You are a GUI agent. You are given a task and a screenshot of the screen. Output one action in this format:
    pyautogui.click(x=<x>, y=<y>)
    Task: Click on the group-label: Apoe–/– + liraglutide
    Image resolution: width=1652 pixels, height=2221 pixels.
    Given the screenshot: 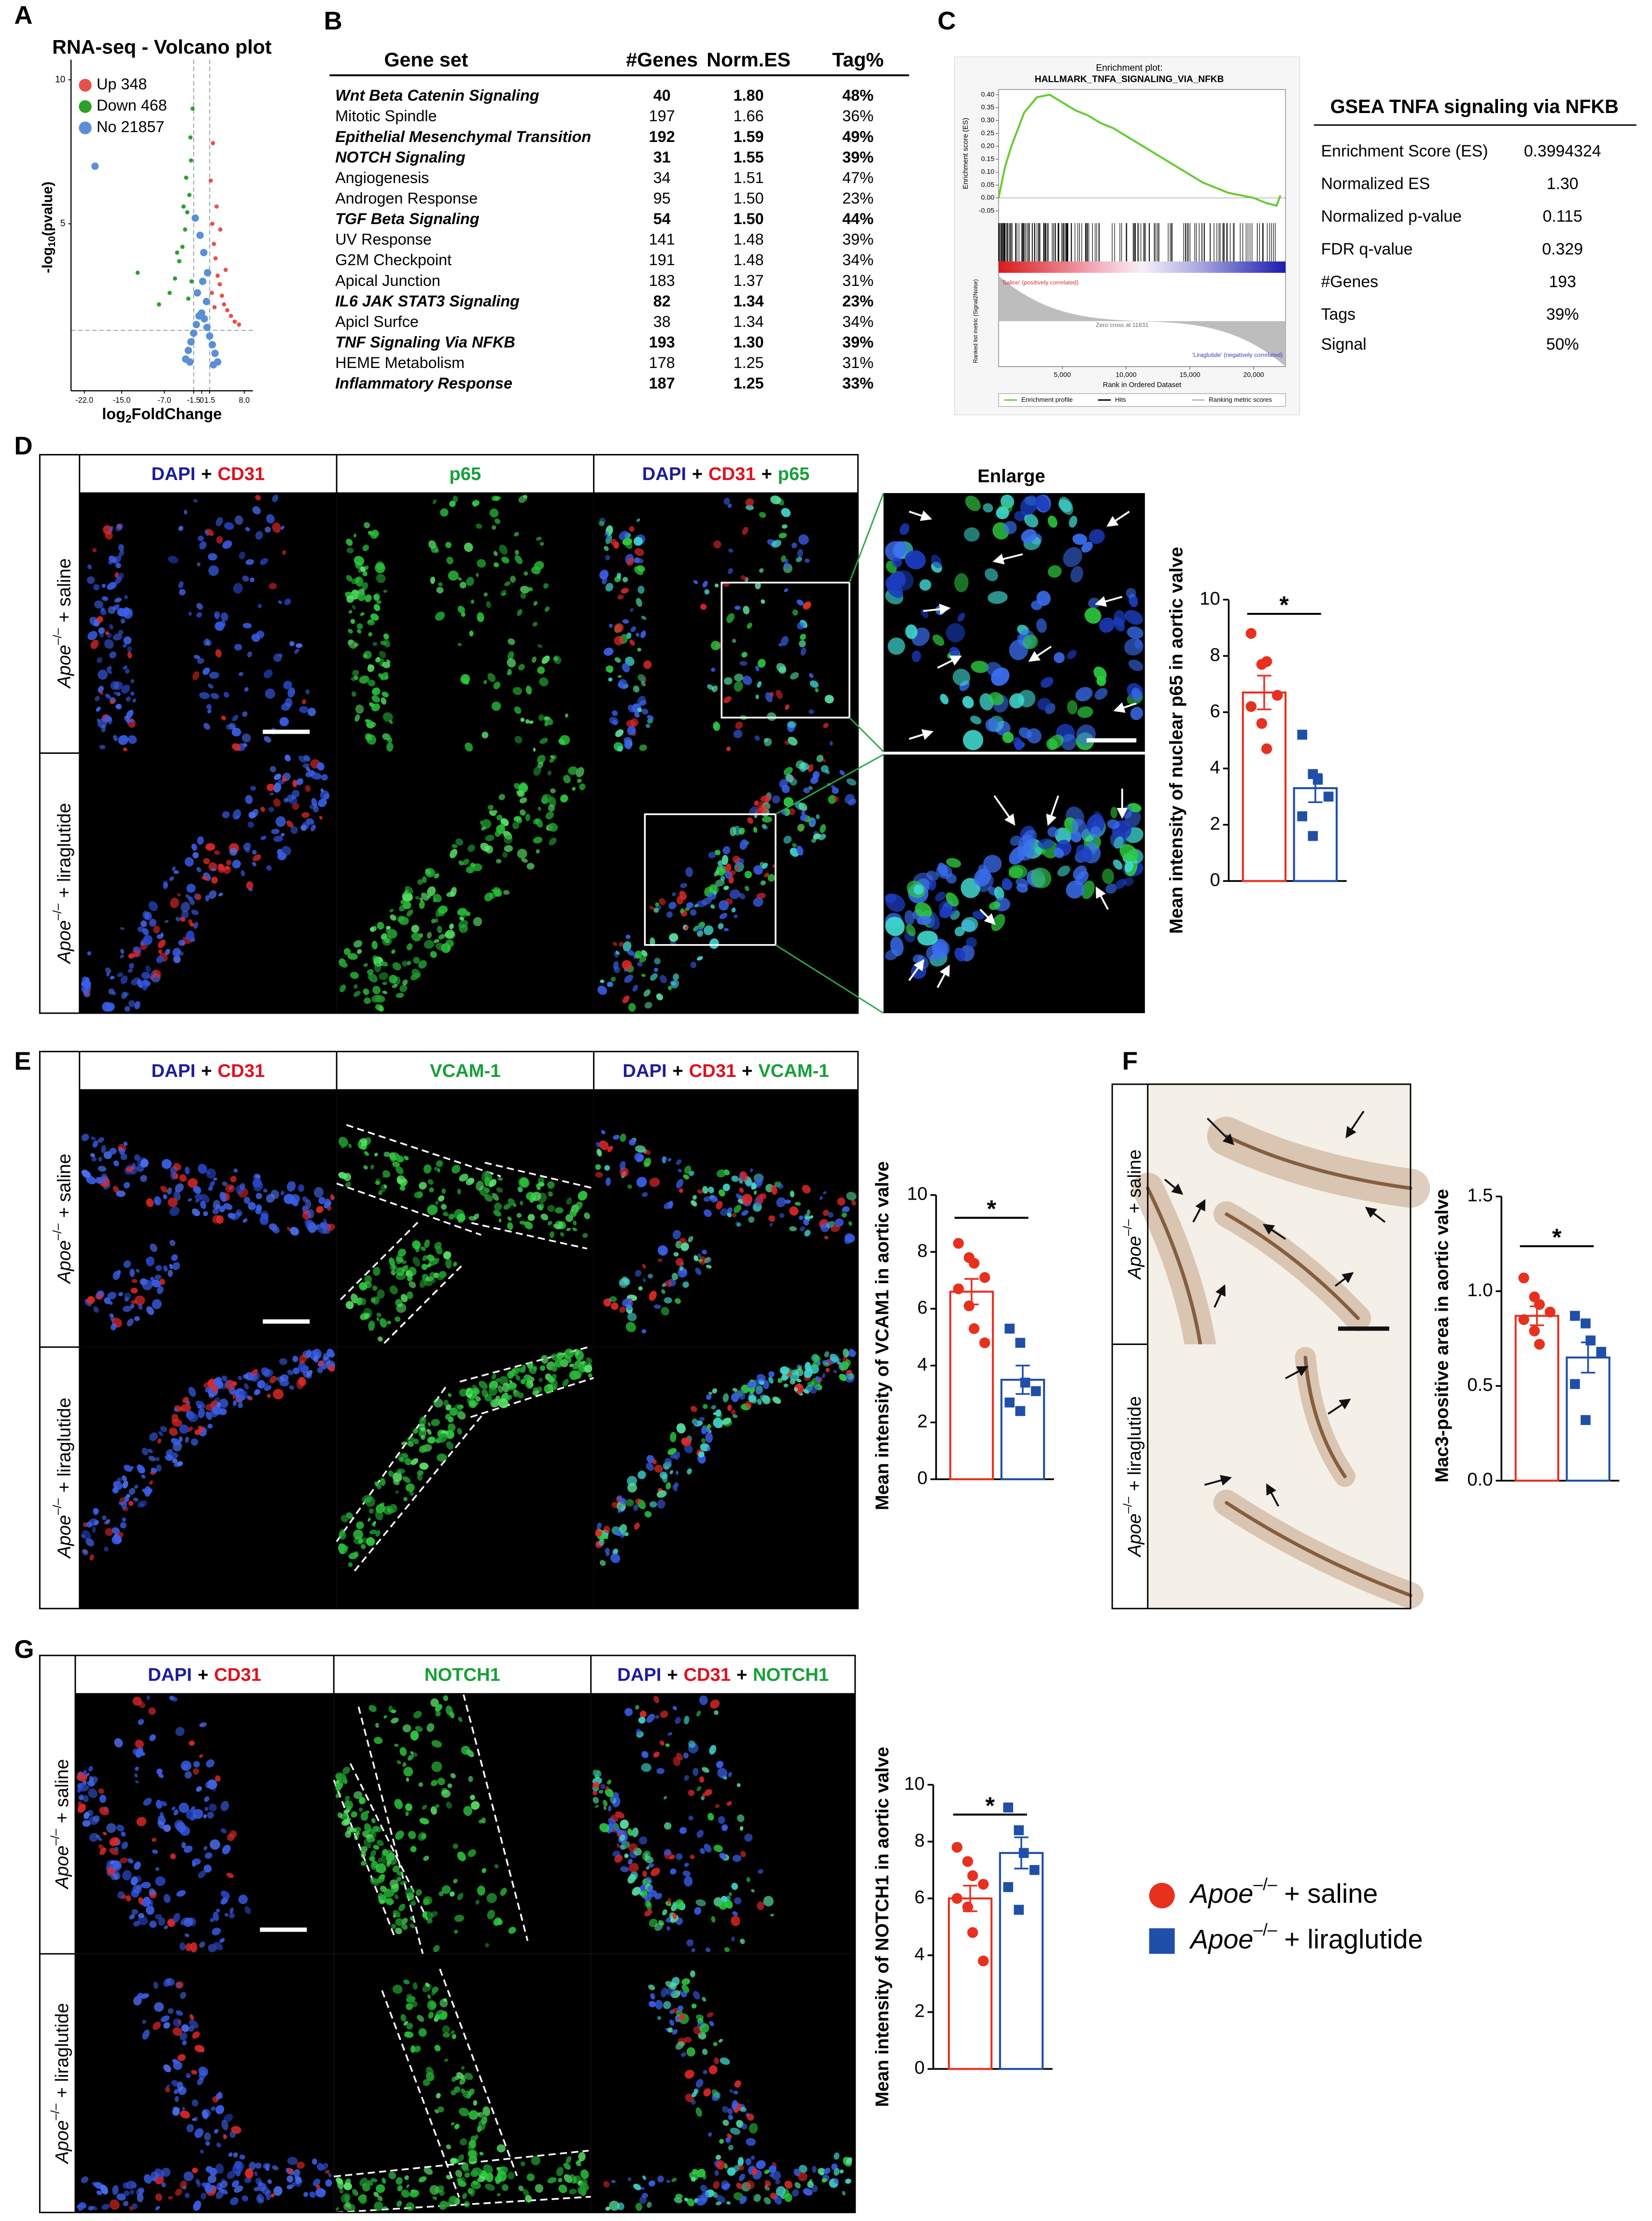 What is the action you would take?
    pyautogui.click(x=1133, y=1476)
    